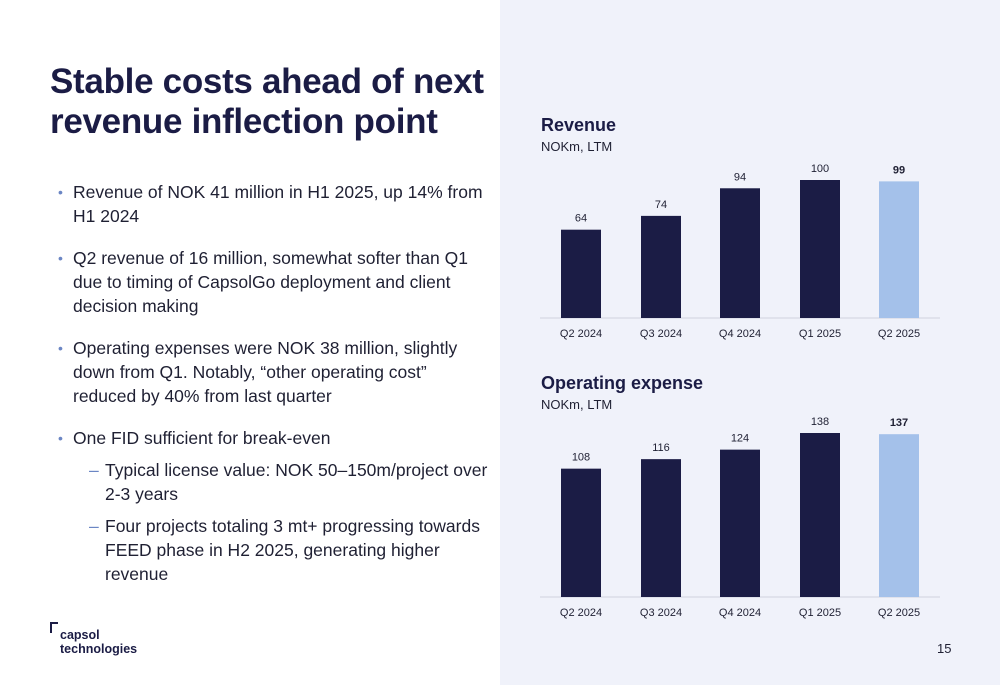 This screenshot has height=685, width=1000. What do you see at coordinates (661, 334) in the screenshot?
I see `revenue-tick-label: Q3 2024` at bounding box center [661, 334].